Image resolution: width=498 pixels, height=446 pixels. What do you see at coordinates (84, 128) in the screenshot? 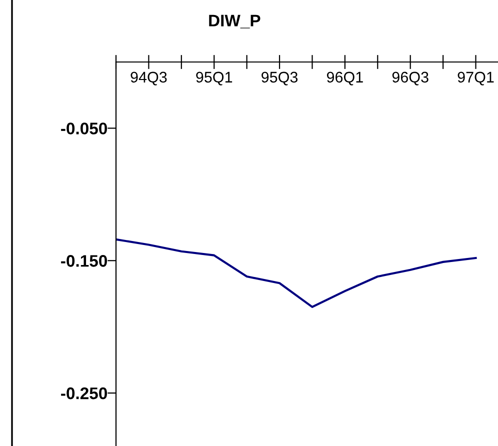
I see `y-tick-label: -0.050` at bounding box center [84, 128].